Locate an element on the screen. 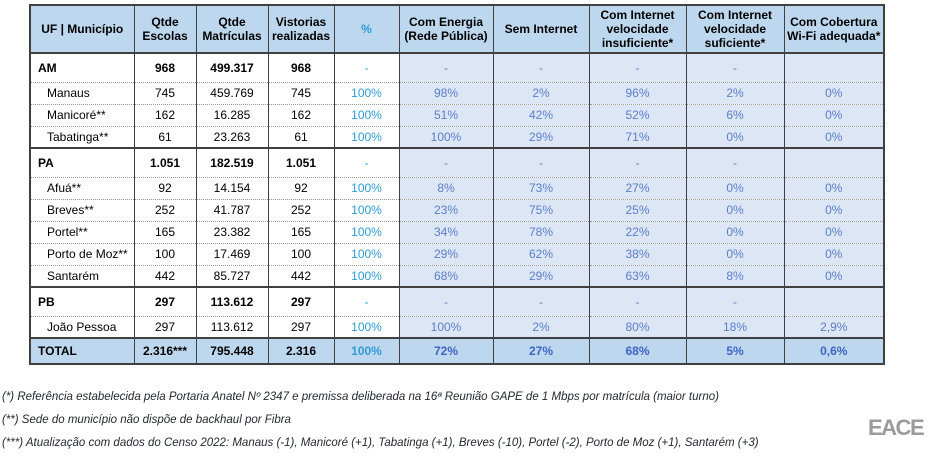  municipality-row-santar-m: Santarém 442 85.727 442 100% 68% 29% 63% 8% 0% is located at coordinates (456, 276).